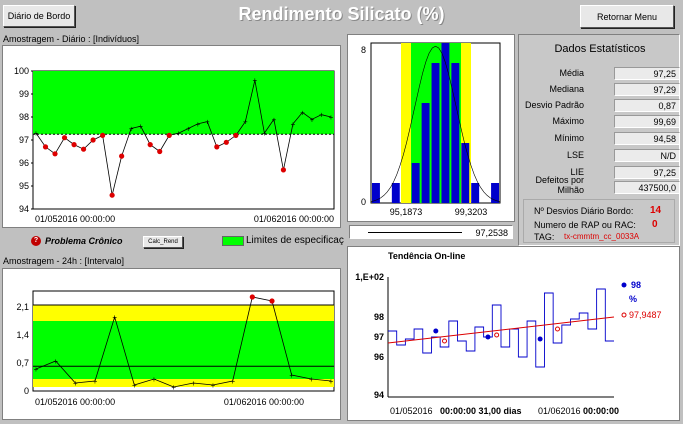 This screenshot has height=424, width=683. I want to click on top-y-tick: 94, so click(24, 209).